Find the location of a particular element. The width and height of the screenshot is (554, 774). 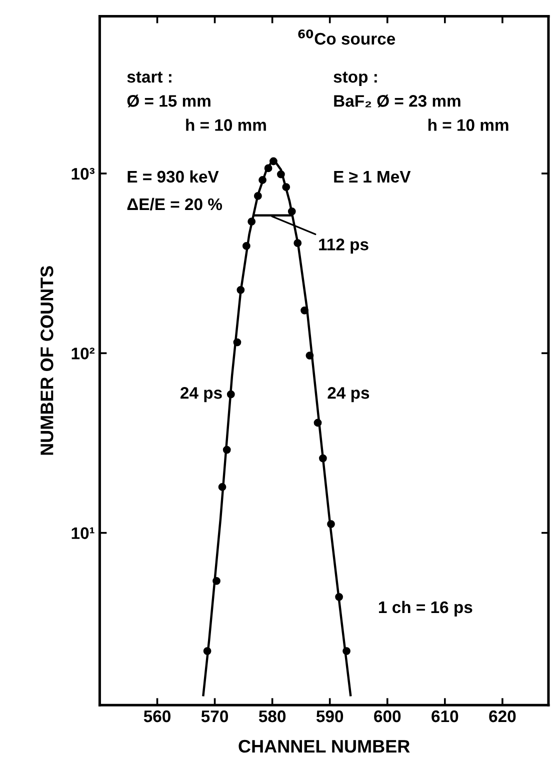

annotation: start : is located at coordinates (149, 77).